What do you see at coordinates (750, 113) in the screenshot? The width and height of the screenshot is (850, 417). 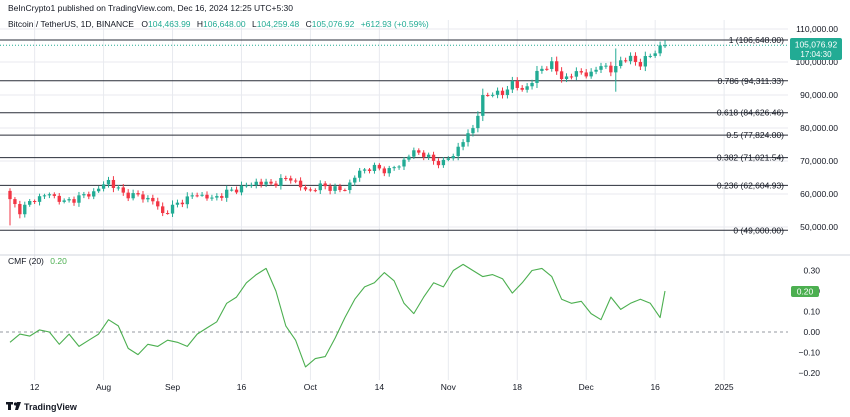 I see `fib-level-label: 0.618 (84,626.46)` at bounding box center [750, 113].